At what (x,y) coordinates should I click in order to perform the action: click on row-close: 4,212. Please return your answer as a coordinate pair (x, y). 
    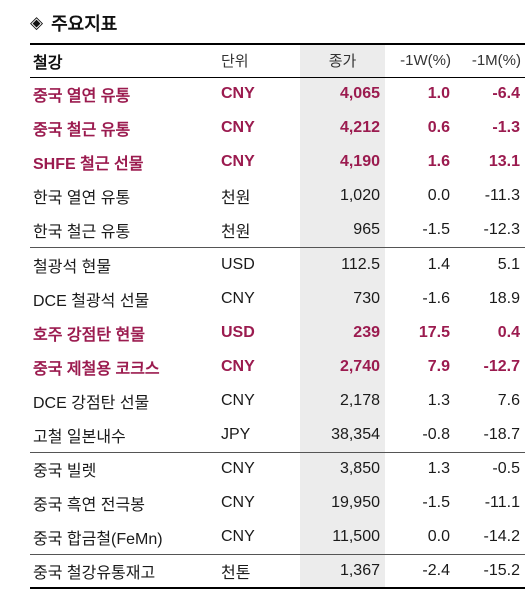
    Looking at the image, I should click on (342, 128).